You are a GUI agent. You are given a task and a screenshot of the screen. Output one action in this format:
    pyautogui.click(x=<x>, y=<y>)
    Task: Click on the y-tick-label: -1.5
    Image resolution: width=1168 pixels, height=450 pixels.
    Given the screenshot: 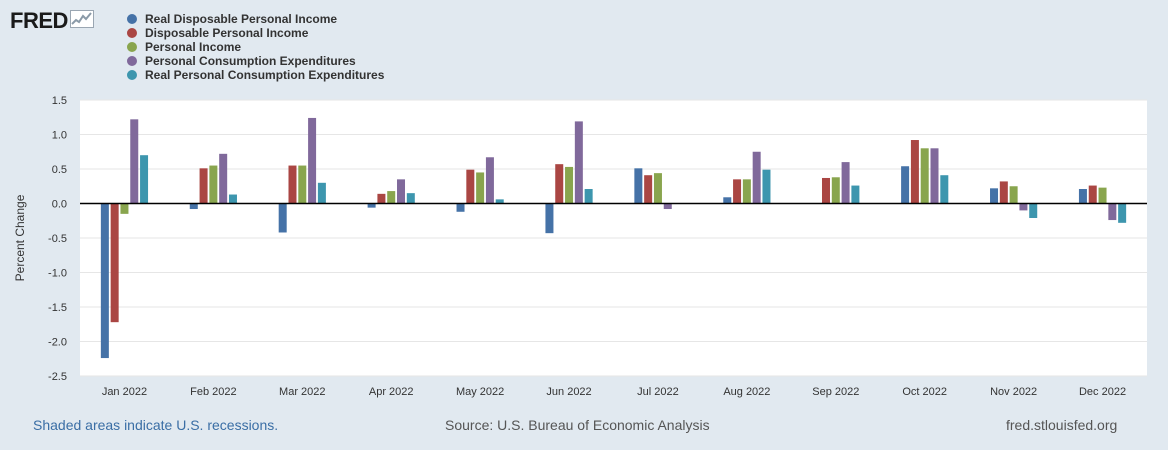 What is the action you would take?
    pyautogui.click(x=57, y=308)
    